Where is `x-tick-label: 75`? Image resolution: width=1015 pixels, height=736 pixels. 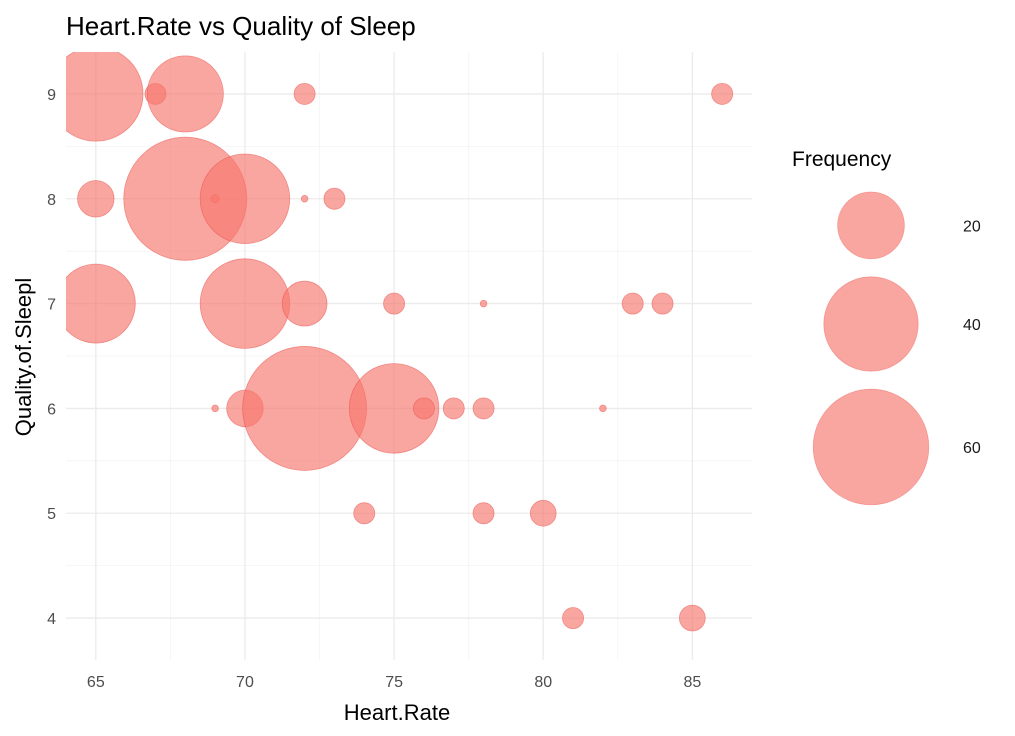 x-tick-label: 75 is located at coordinates (394, 682).